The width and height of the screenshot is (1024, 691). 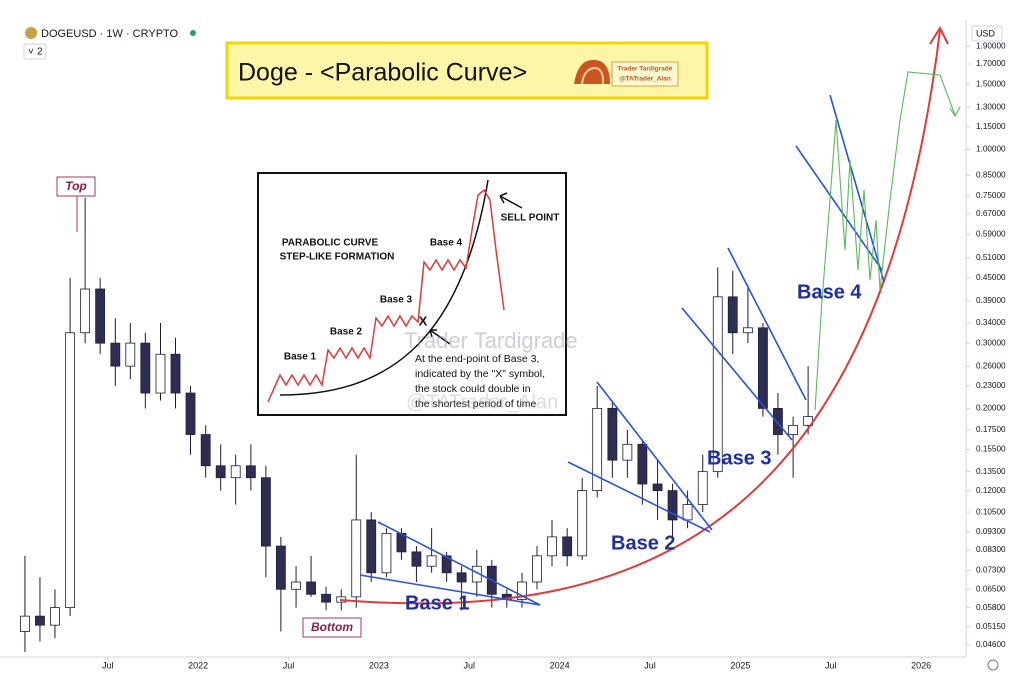 I want to click on y-tick-label: 0.13500, so click(x=991, y=471).